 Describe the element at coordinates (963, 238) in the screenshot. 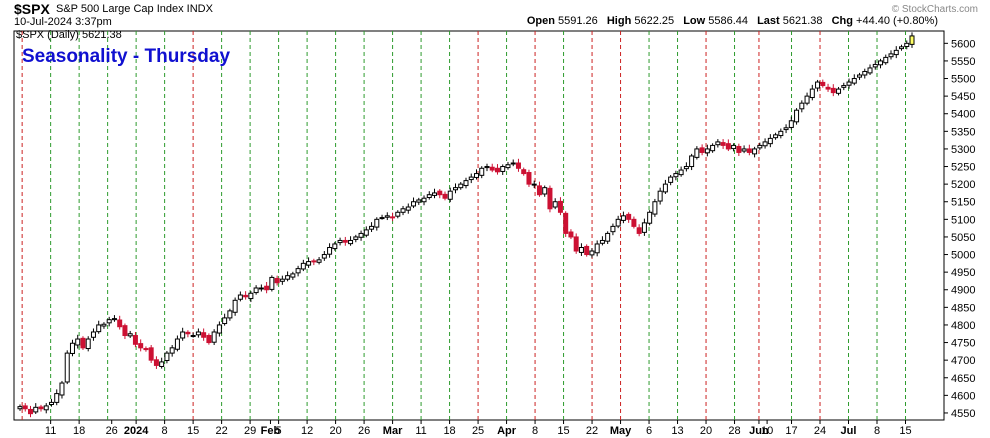

I see `y-tick-label: 5050` at that location.